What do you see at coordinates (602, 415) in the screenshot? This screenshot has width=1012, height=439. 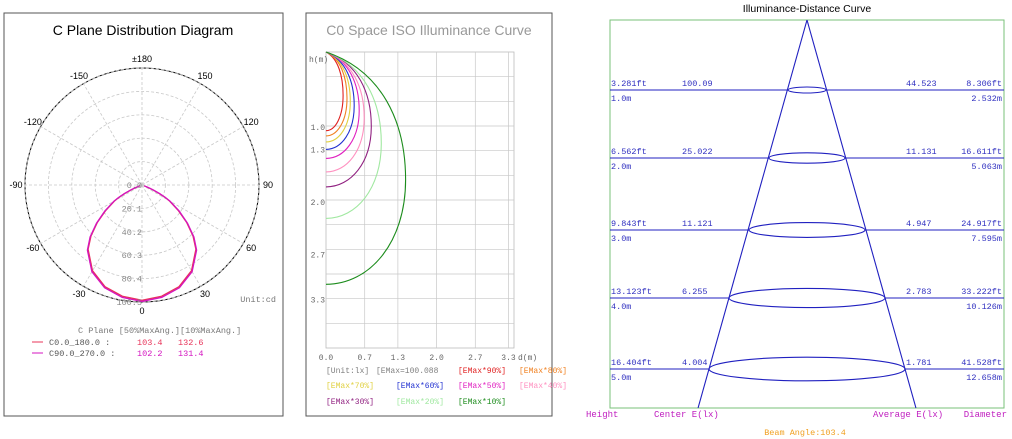 I see `idc-footer-height: Height` at bounding box center [602, 415].